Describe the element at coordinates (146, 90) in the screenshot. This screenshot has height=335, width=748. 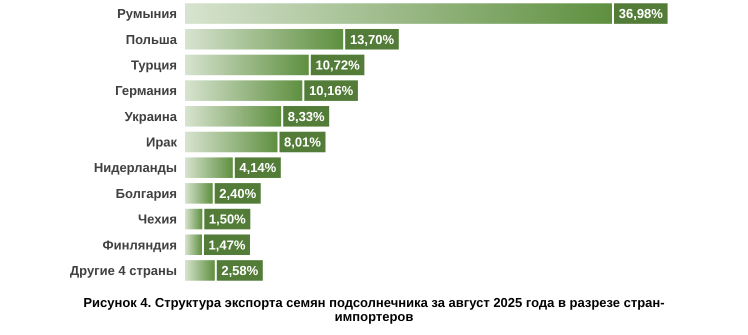
I see `y-tick-label: Германия` at that location.